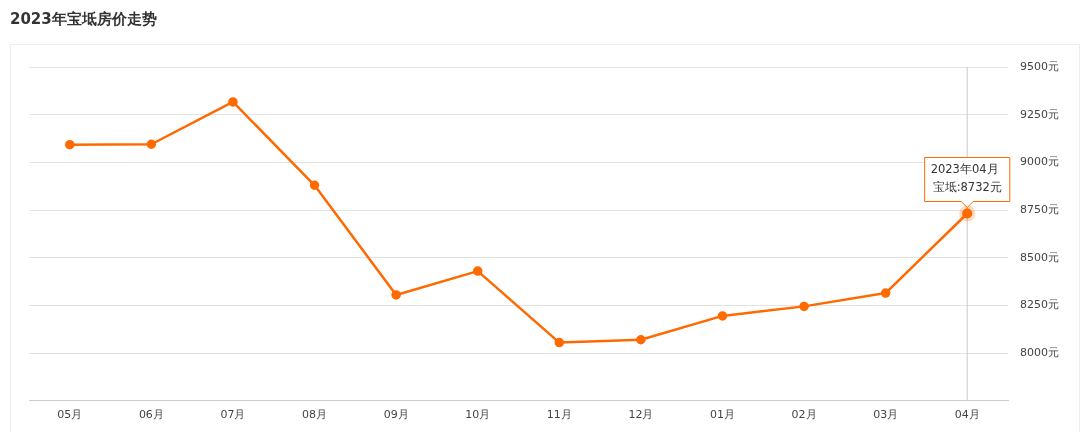 Image resolution: width=1080 pixels, height=432 pixels. What do you see at coordinates (83, 19) in the screenshot?
I see `chart-title: 2023年宝坻房价走势` at bounding box center [83, 19].